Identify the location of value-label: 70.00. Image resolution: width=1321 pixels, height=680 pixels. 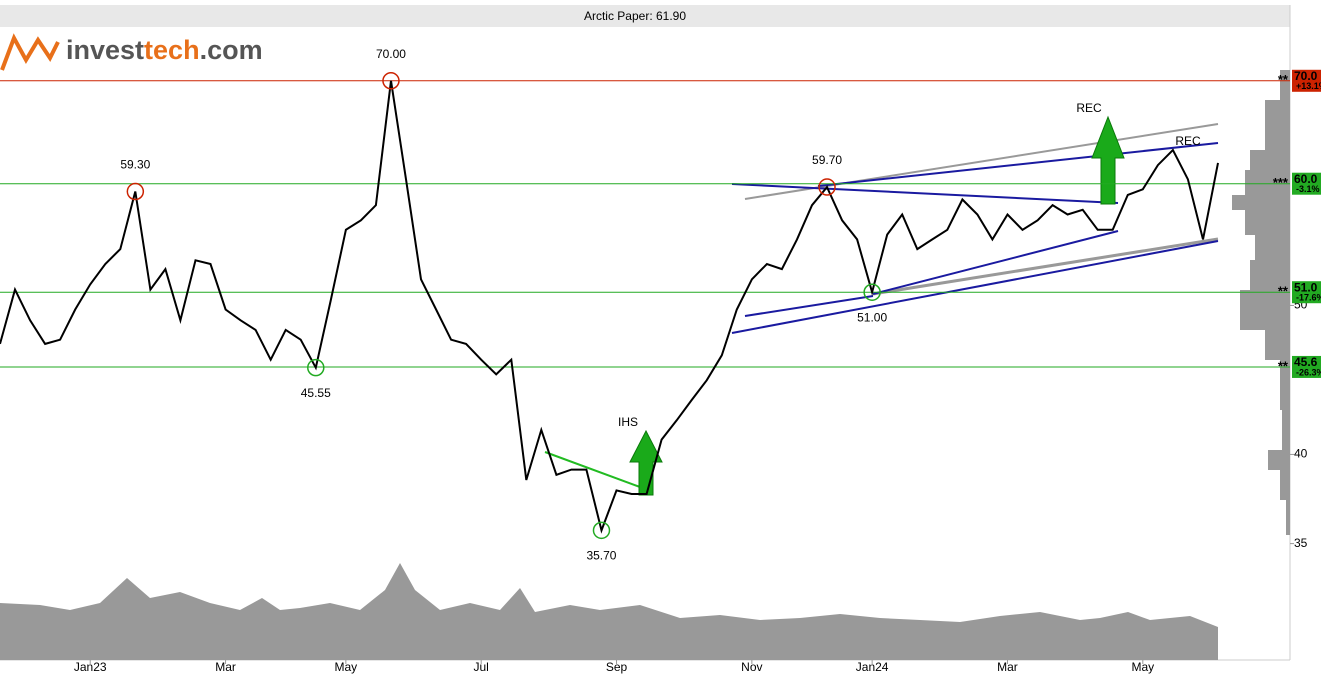
(391, 54).